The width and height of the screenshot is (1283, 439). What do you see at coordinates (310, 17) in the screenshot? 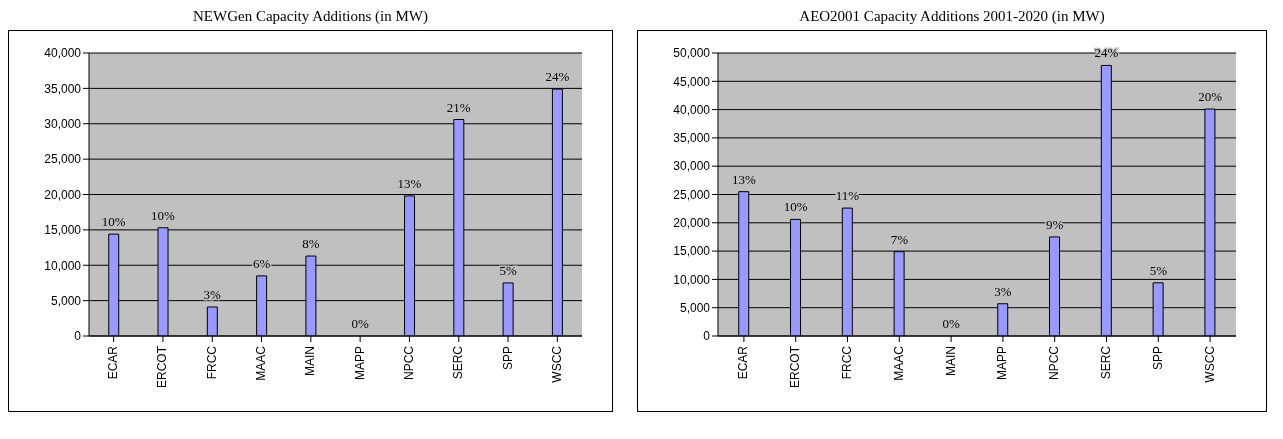
I see `chart-title: NEWGen Capacity Additions (in MW)` at bounding box center [310, 17].